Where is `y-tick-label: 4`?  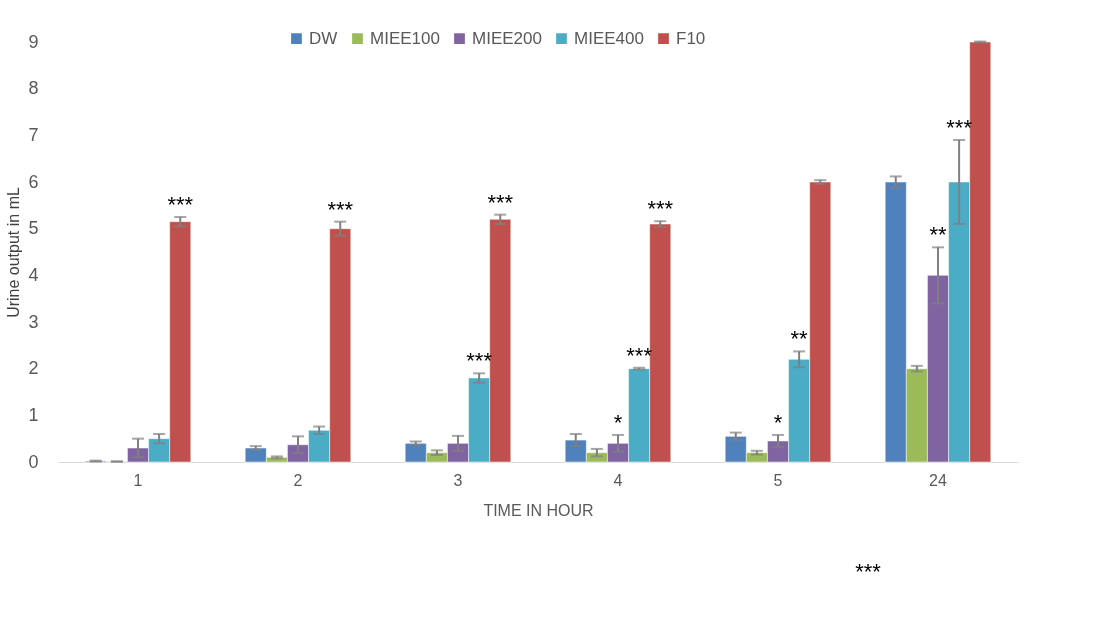 y-tick-label: 4 is located at coordinates (33, 274).